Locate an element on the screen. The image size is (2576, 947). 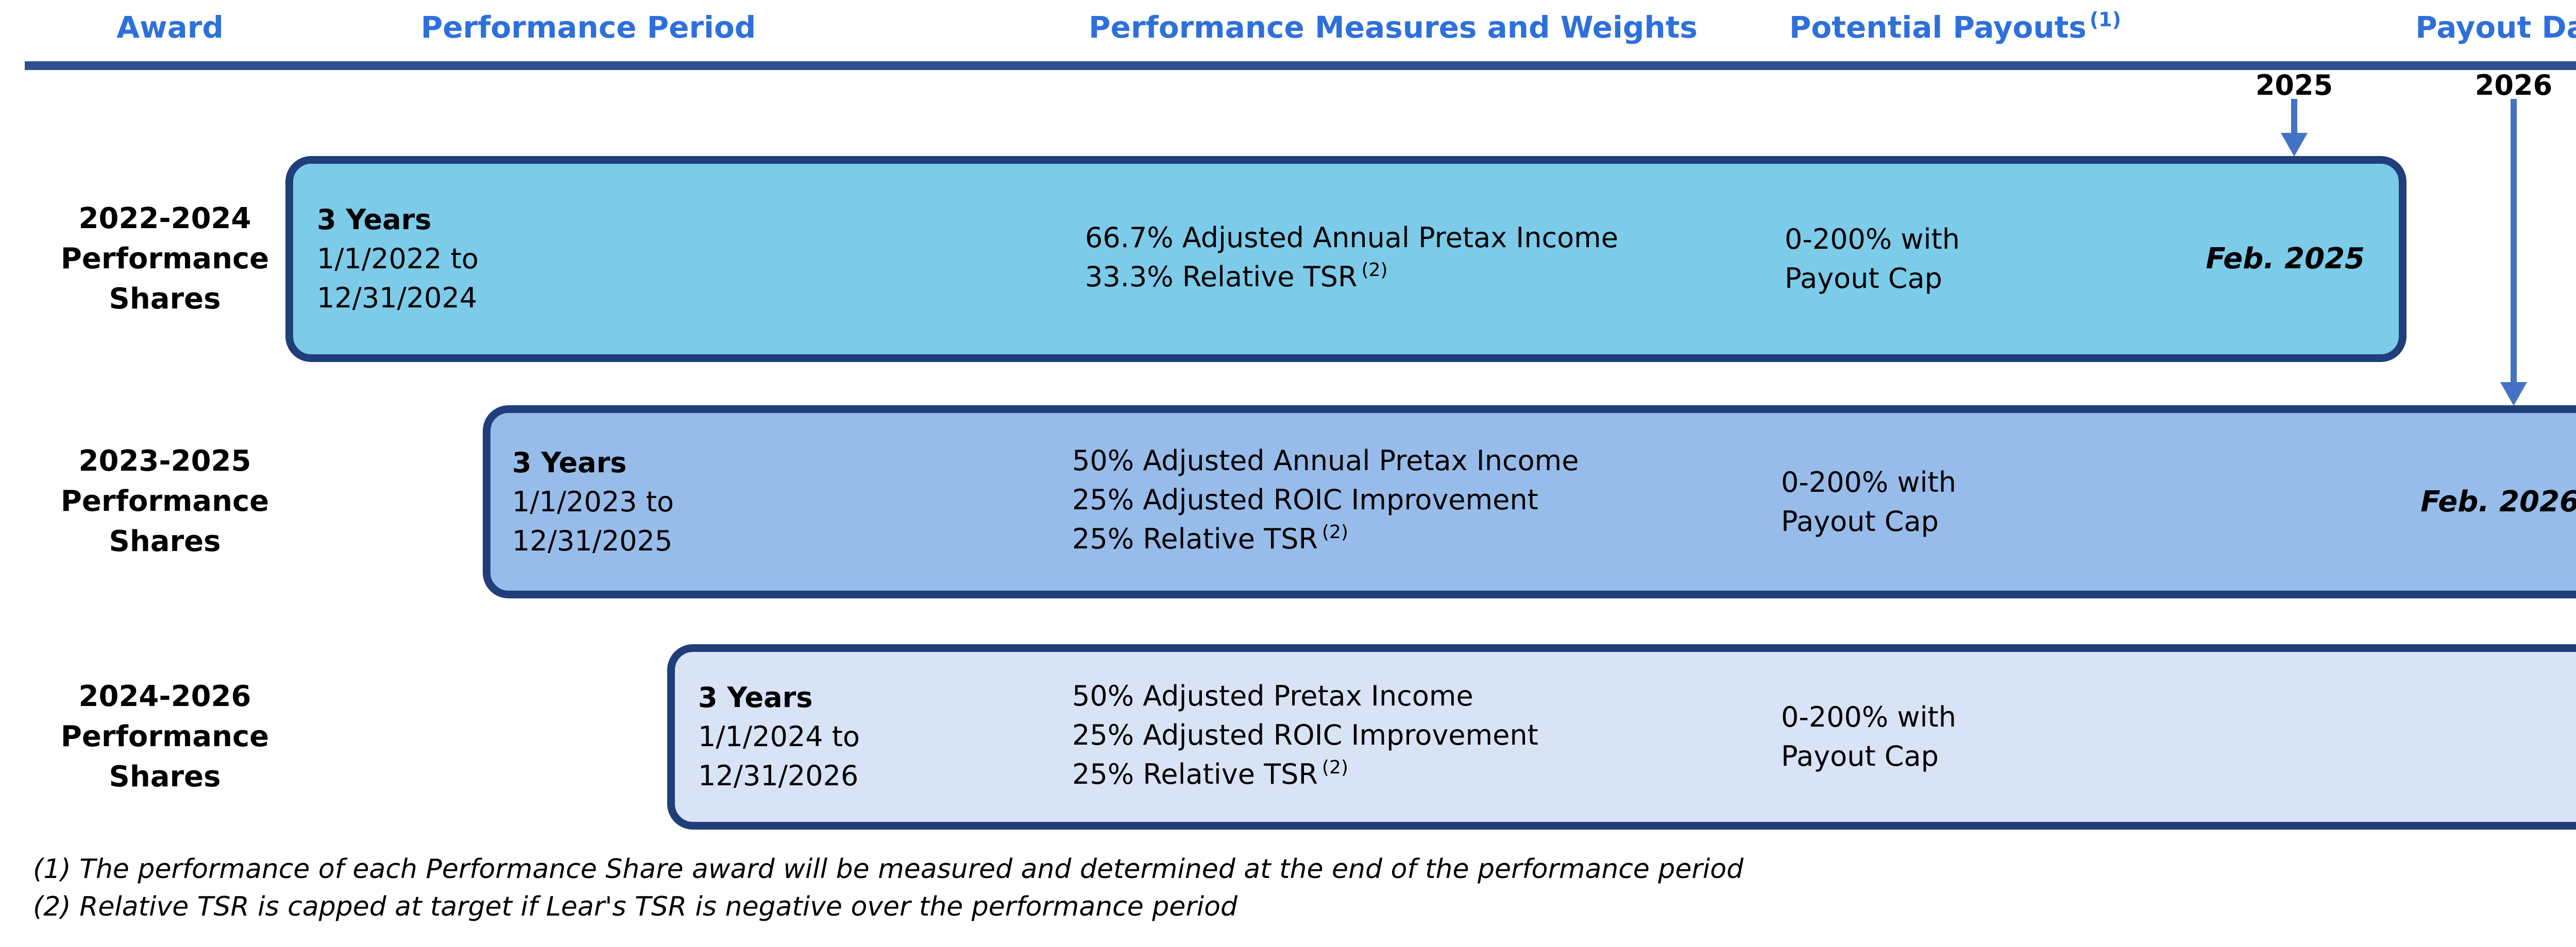
column-header-performance-period: Performance Period is located at coordinates (588, 27).